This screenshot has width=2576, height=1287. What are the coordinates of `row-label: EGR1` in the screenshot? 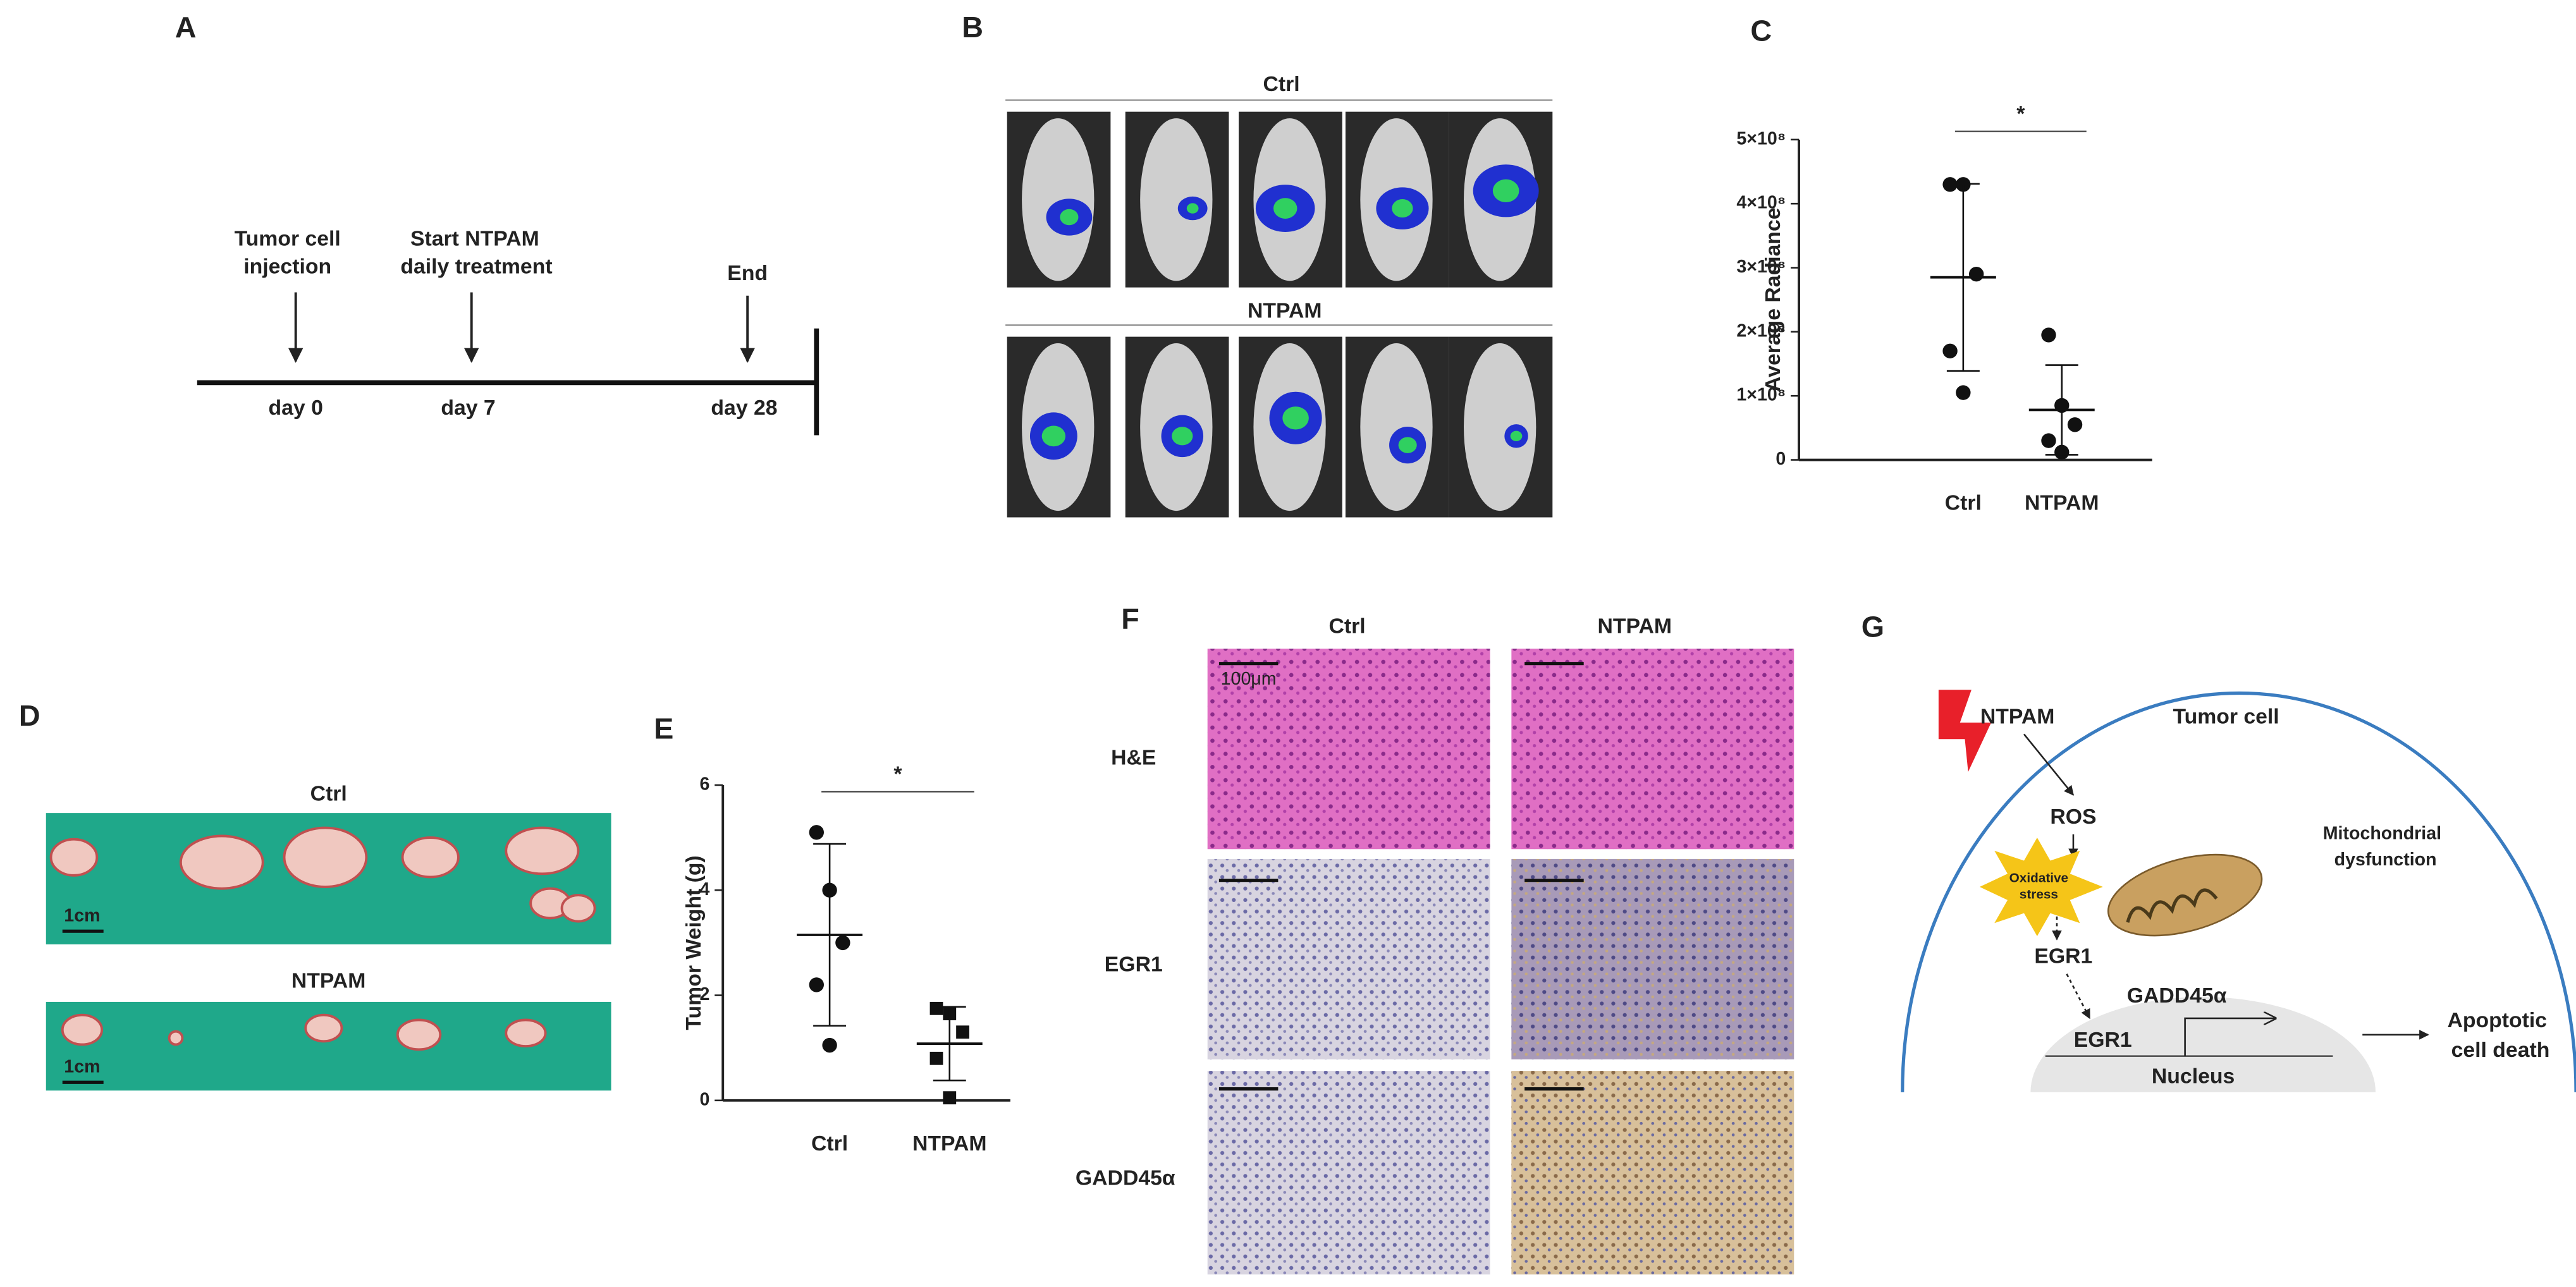 It's located at (1134, 965).